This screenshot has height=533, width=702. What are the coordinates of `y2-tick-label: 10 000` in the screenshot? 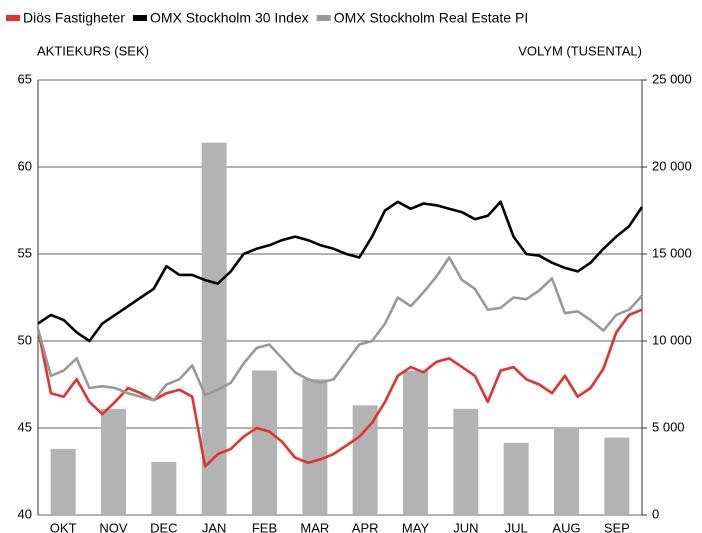 It's located at (672, 339).